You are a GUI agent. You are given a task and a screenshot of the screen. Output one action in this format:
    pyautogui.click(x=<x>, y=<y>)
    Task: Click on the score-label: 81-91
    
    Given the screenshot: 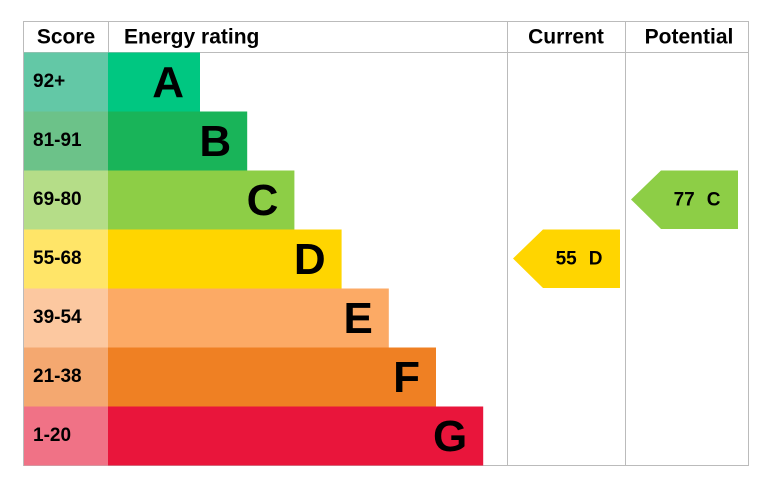 What is the action you would take?
    pyautogui.click(x=57, y=140)
    